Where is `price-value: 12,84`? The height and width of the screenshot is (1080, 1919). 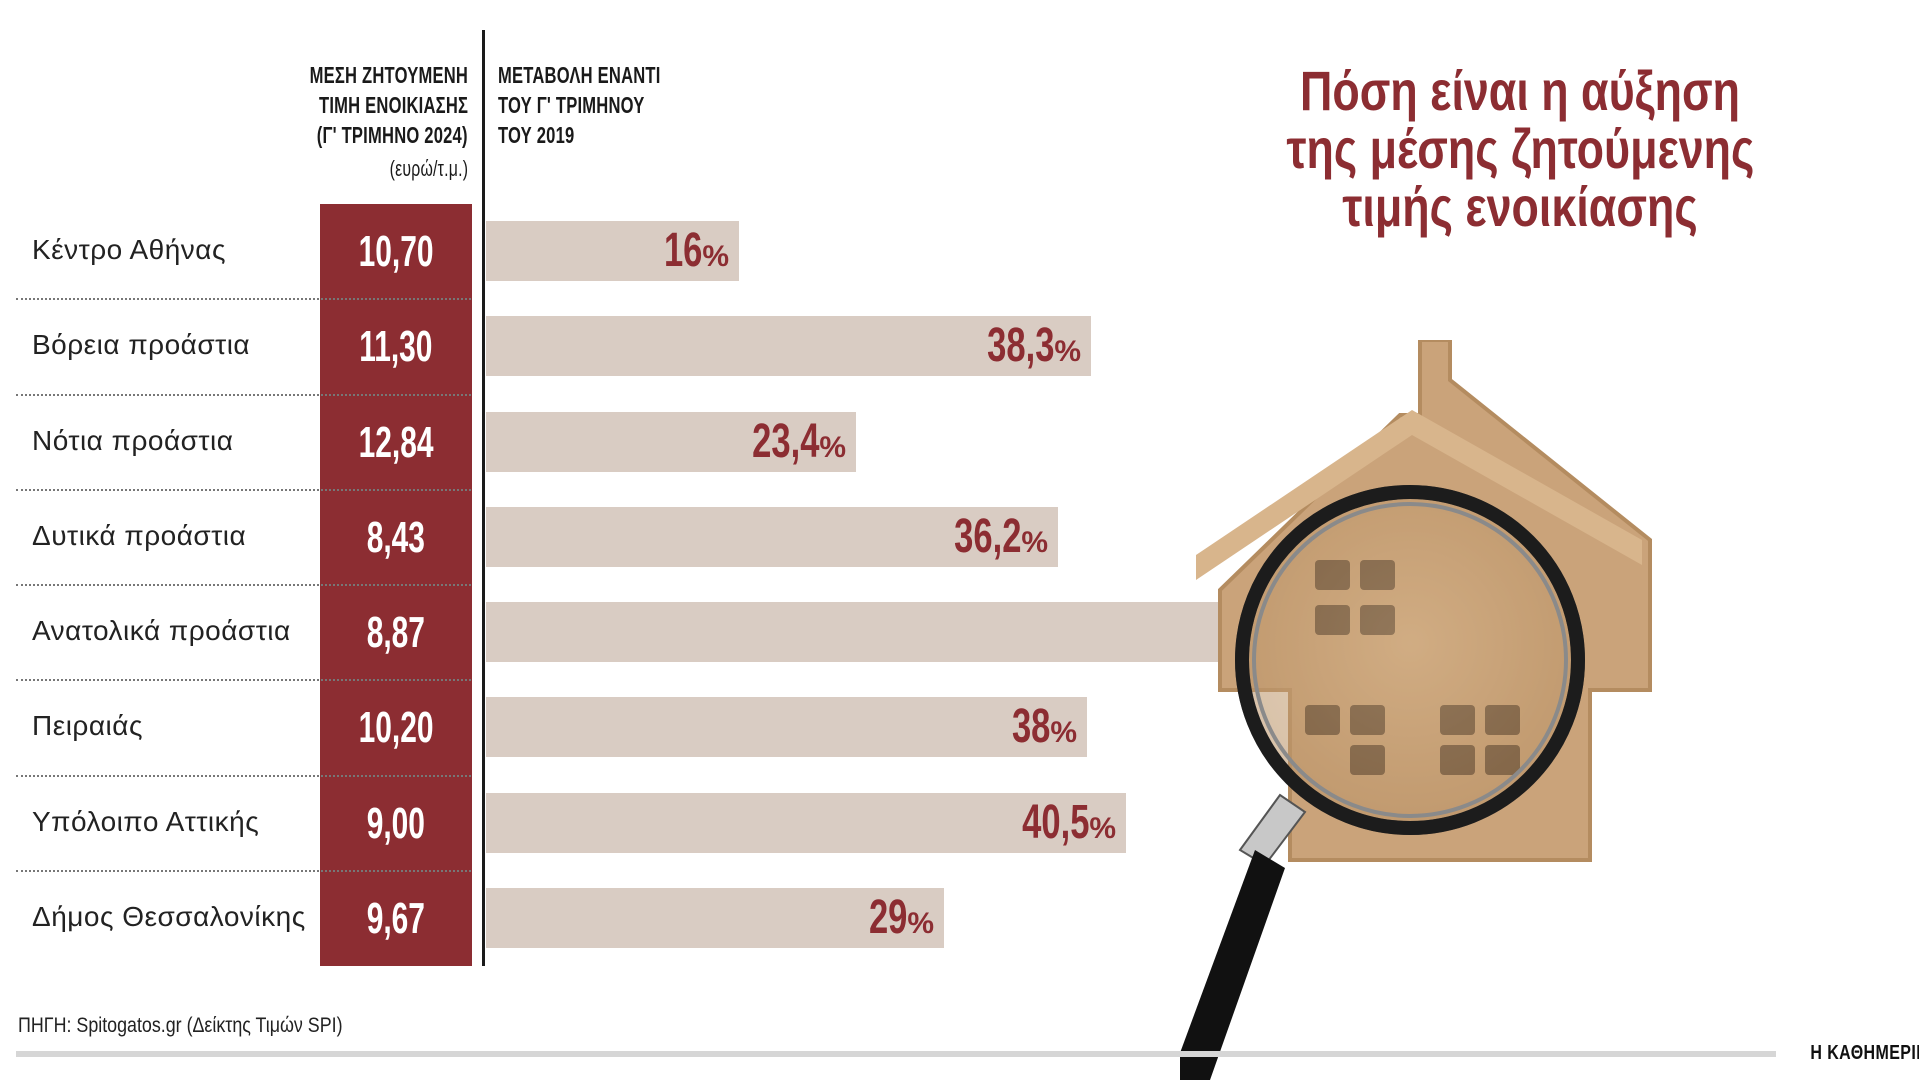
price-value: 12,84 is located at coordinates (396, 443).